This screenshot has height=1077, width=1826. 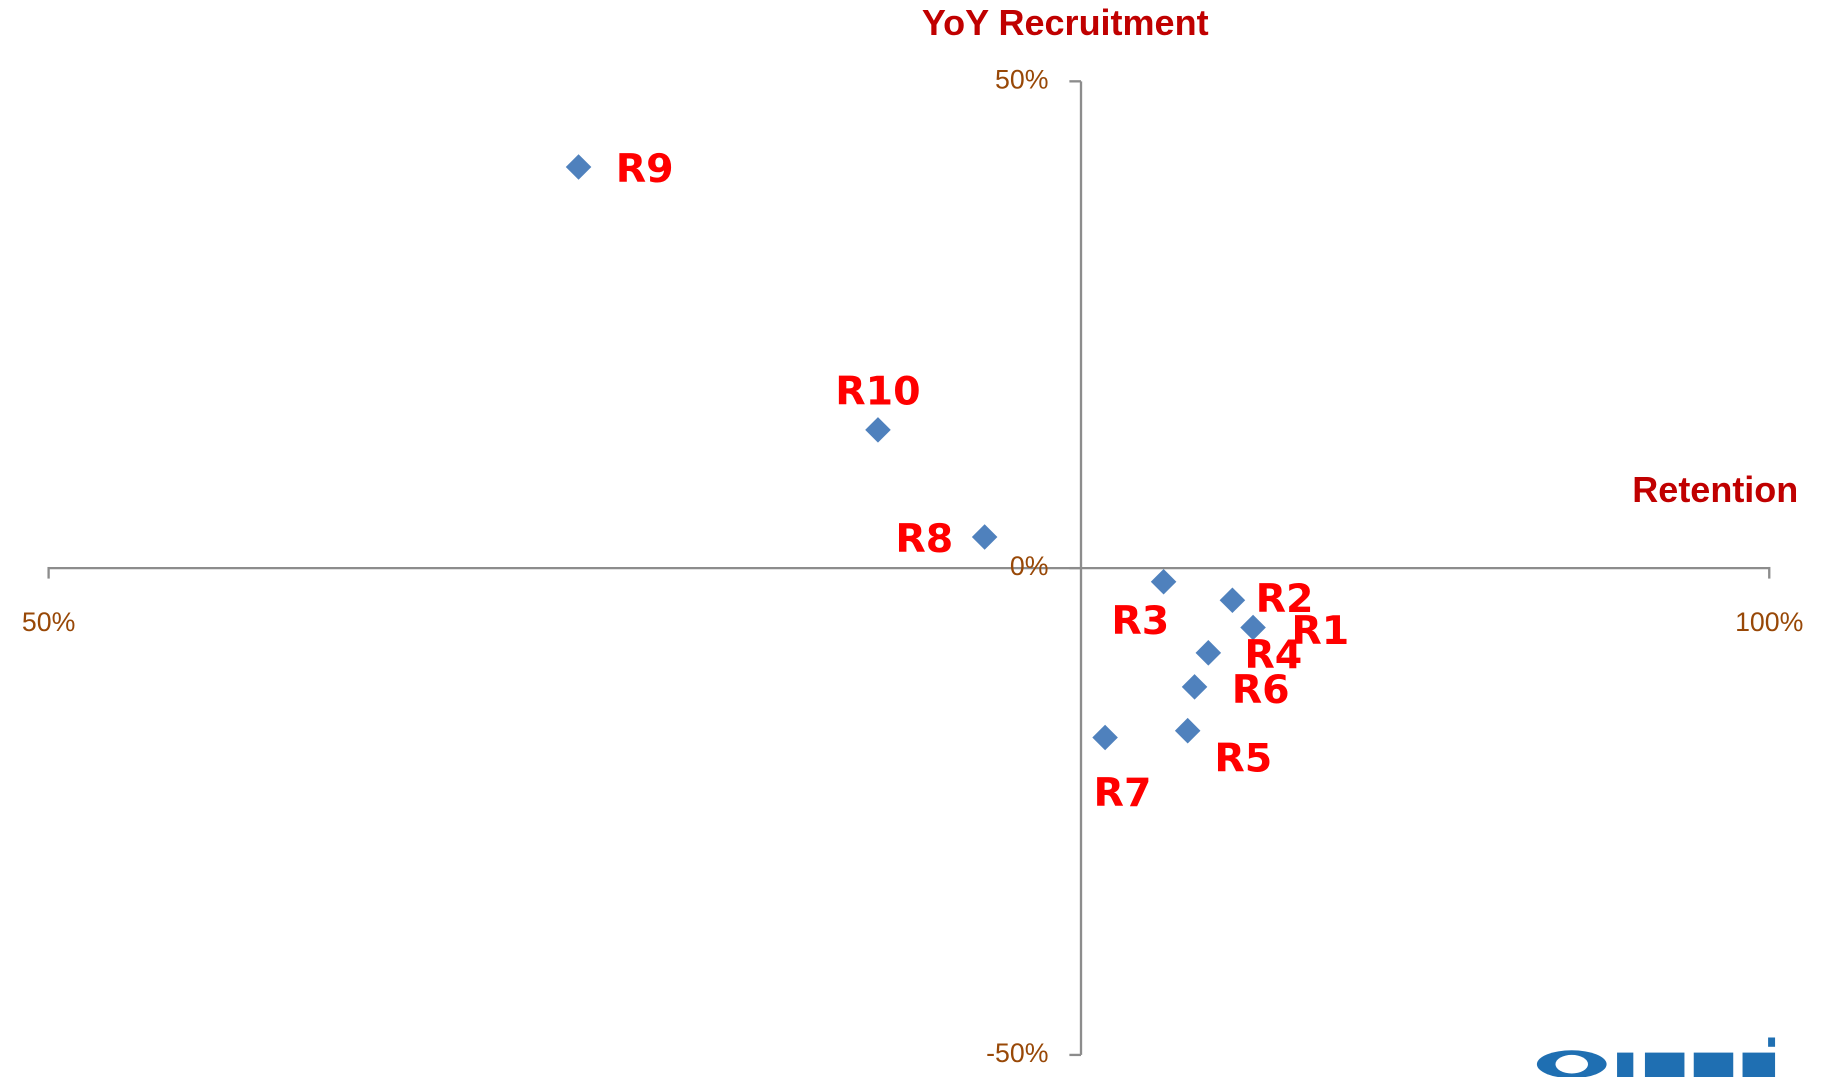 What do you see at coordinates (1243, 758) in the screenshot?
I see `point-label: R5` at bounding box center [1243, 758].